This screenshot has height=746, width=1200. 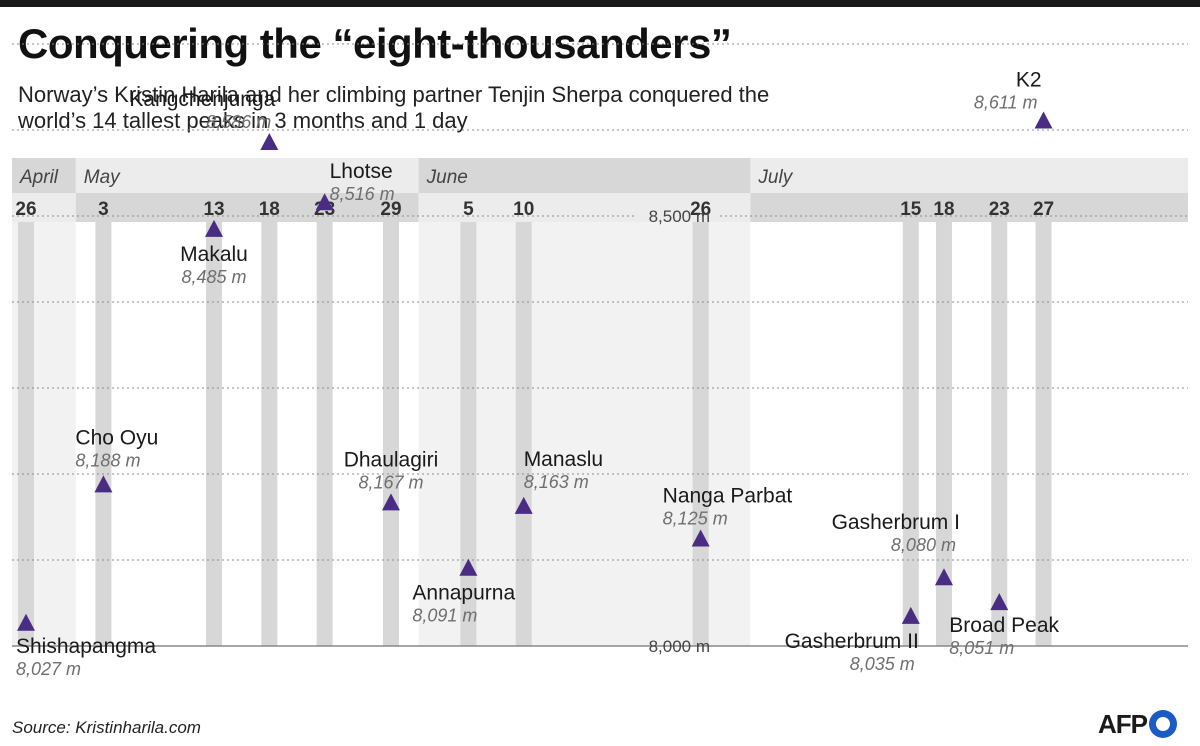 What do you see at coordinates (390, 482) in the screenshot?
I see `peak-height-label: 8,167 m` at bounding box center [390, 482].